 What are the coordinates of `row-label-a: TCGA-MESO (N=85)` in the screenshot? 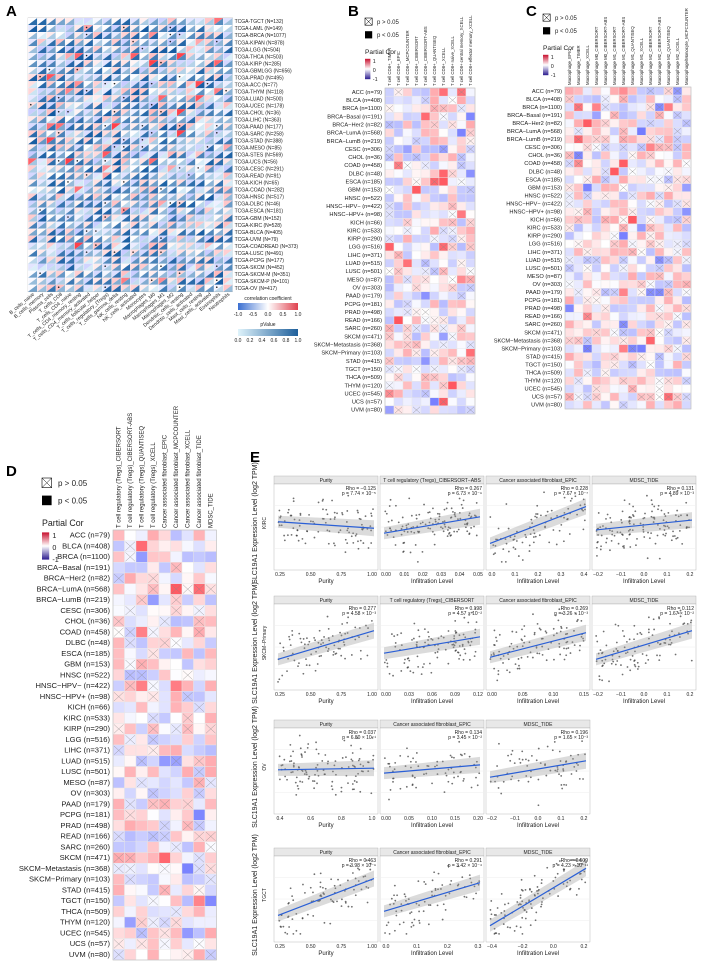 It's located at (258, 149).